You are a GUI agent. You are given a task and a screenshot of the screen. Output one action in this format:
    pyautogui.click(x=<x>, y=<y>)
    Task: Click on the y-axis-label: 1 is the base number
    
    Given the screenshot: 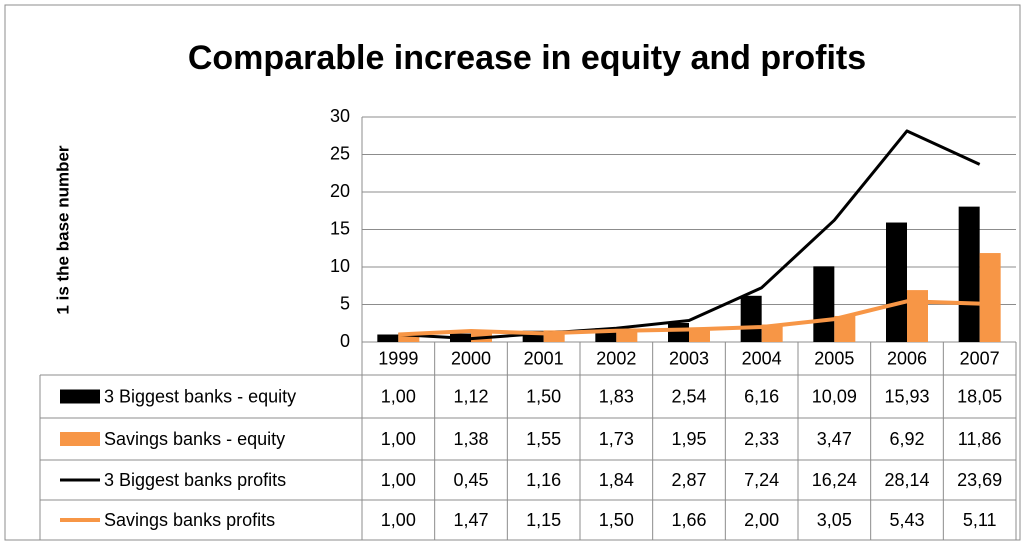 What is the action you would take?
    pyautogui.click(x=62, y=229)
    